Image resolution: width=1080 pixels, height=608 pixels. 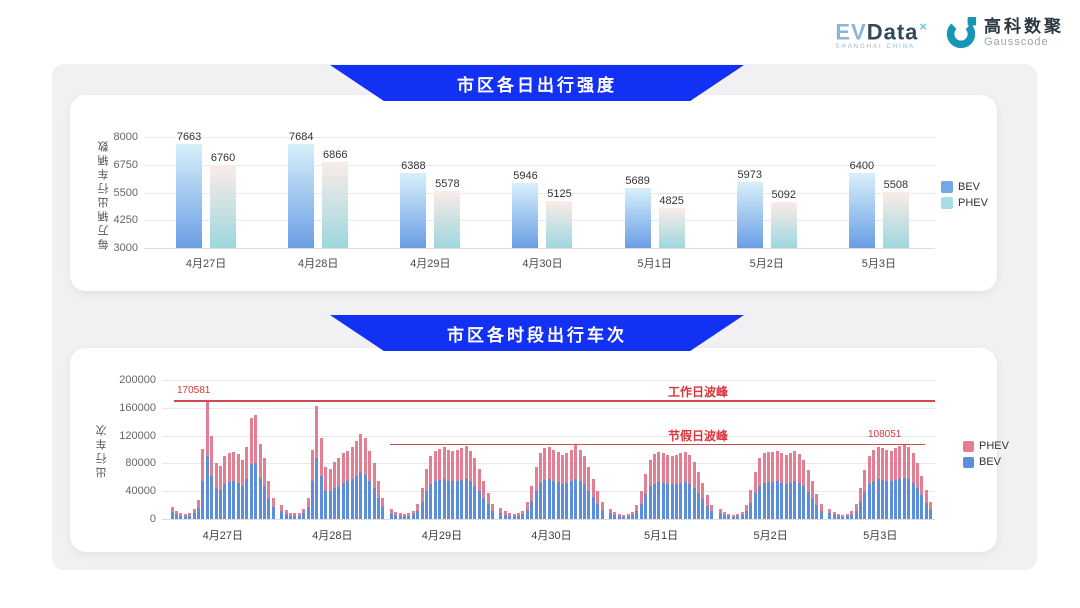 What do you see at coordinates (430, 264) in the screenshot?
I see `chart1-x-tick-label: 4月29日` at bounding box center [430, 264].